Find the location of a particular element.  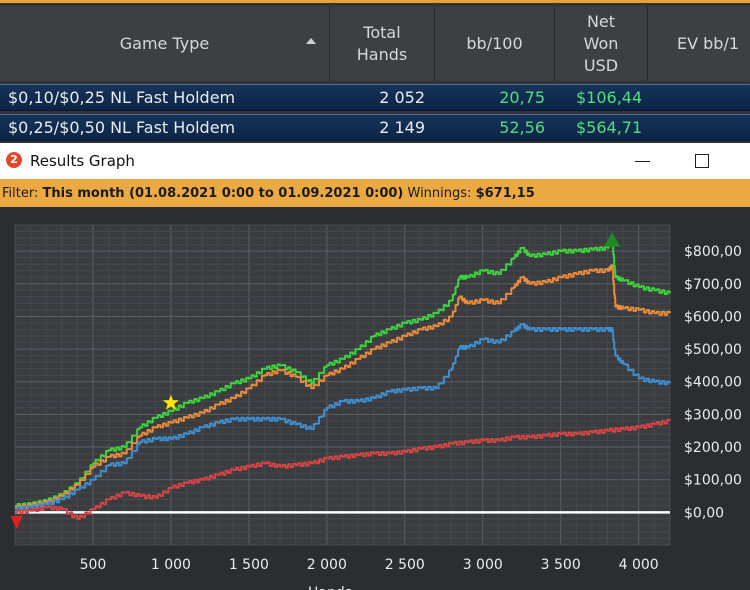

column-header-label: Total is located at coordinates (382, 32).